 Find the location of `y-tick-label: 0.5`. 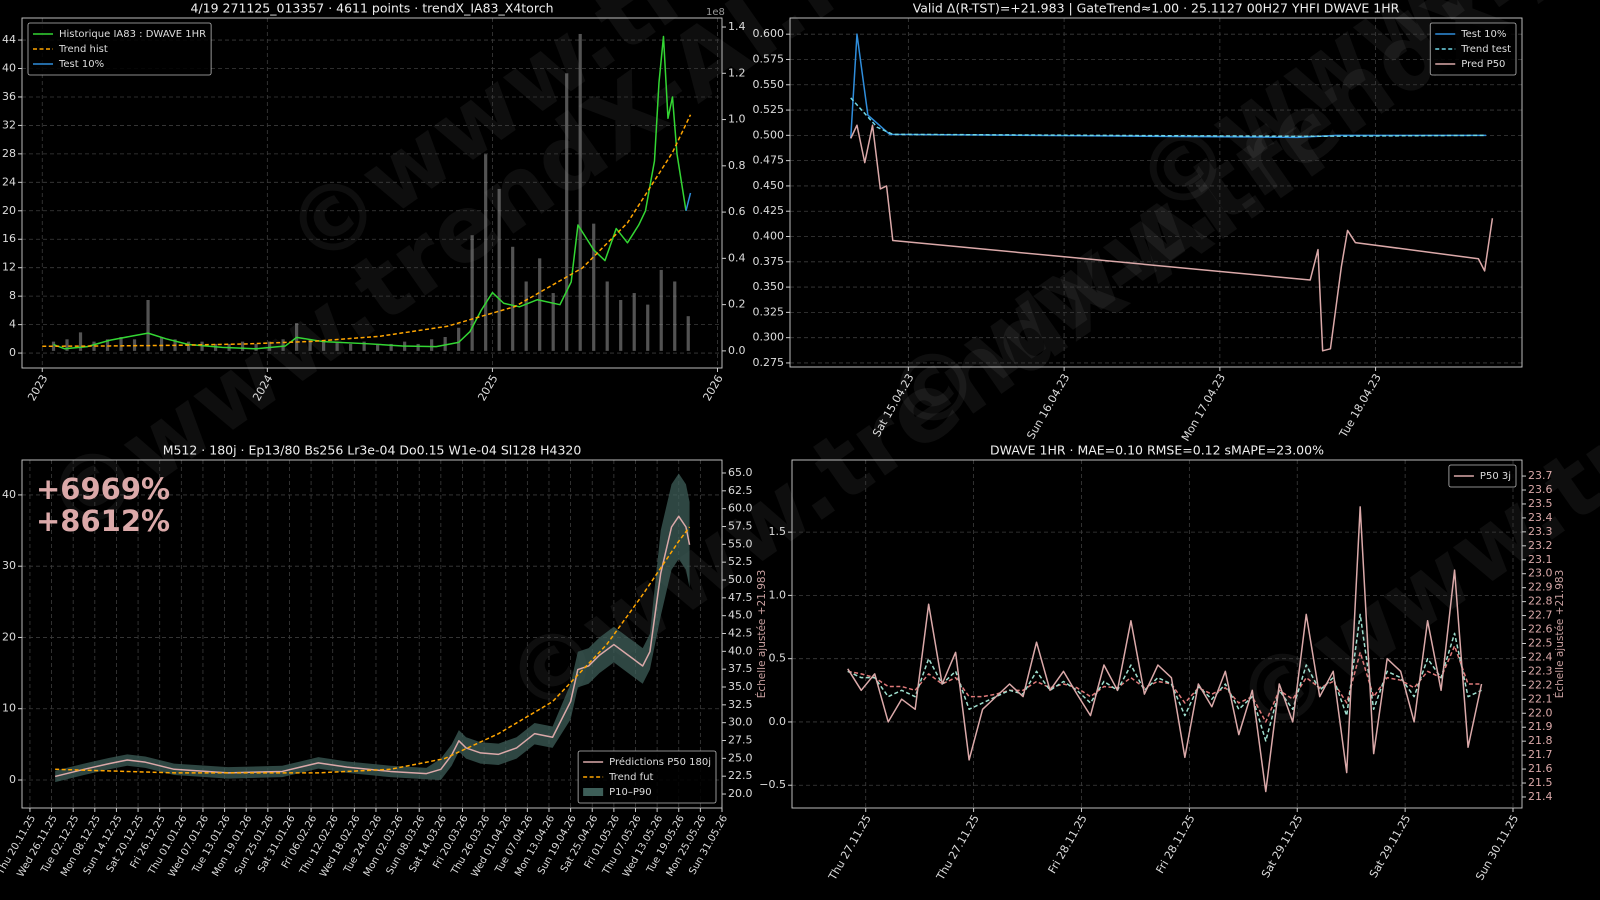

y-tick-label: 0.5 is located at coordinates (778, 658).